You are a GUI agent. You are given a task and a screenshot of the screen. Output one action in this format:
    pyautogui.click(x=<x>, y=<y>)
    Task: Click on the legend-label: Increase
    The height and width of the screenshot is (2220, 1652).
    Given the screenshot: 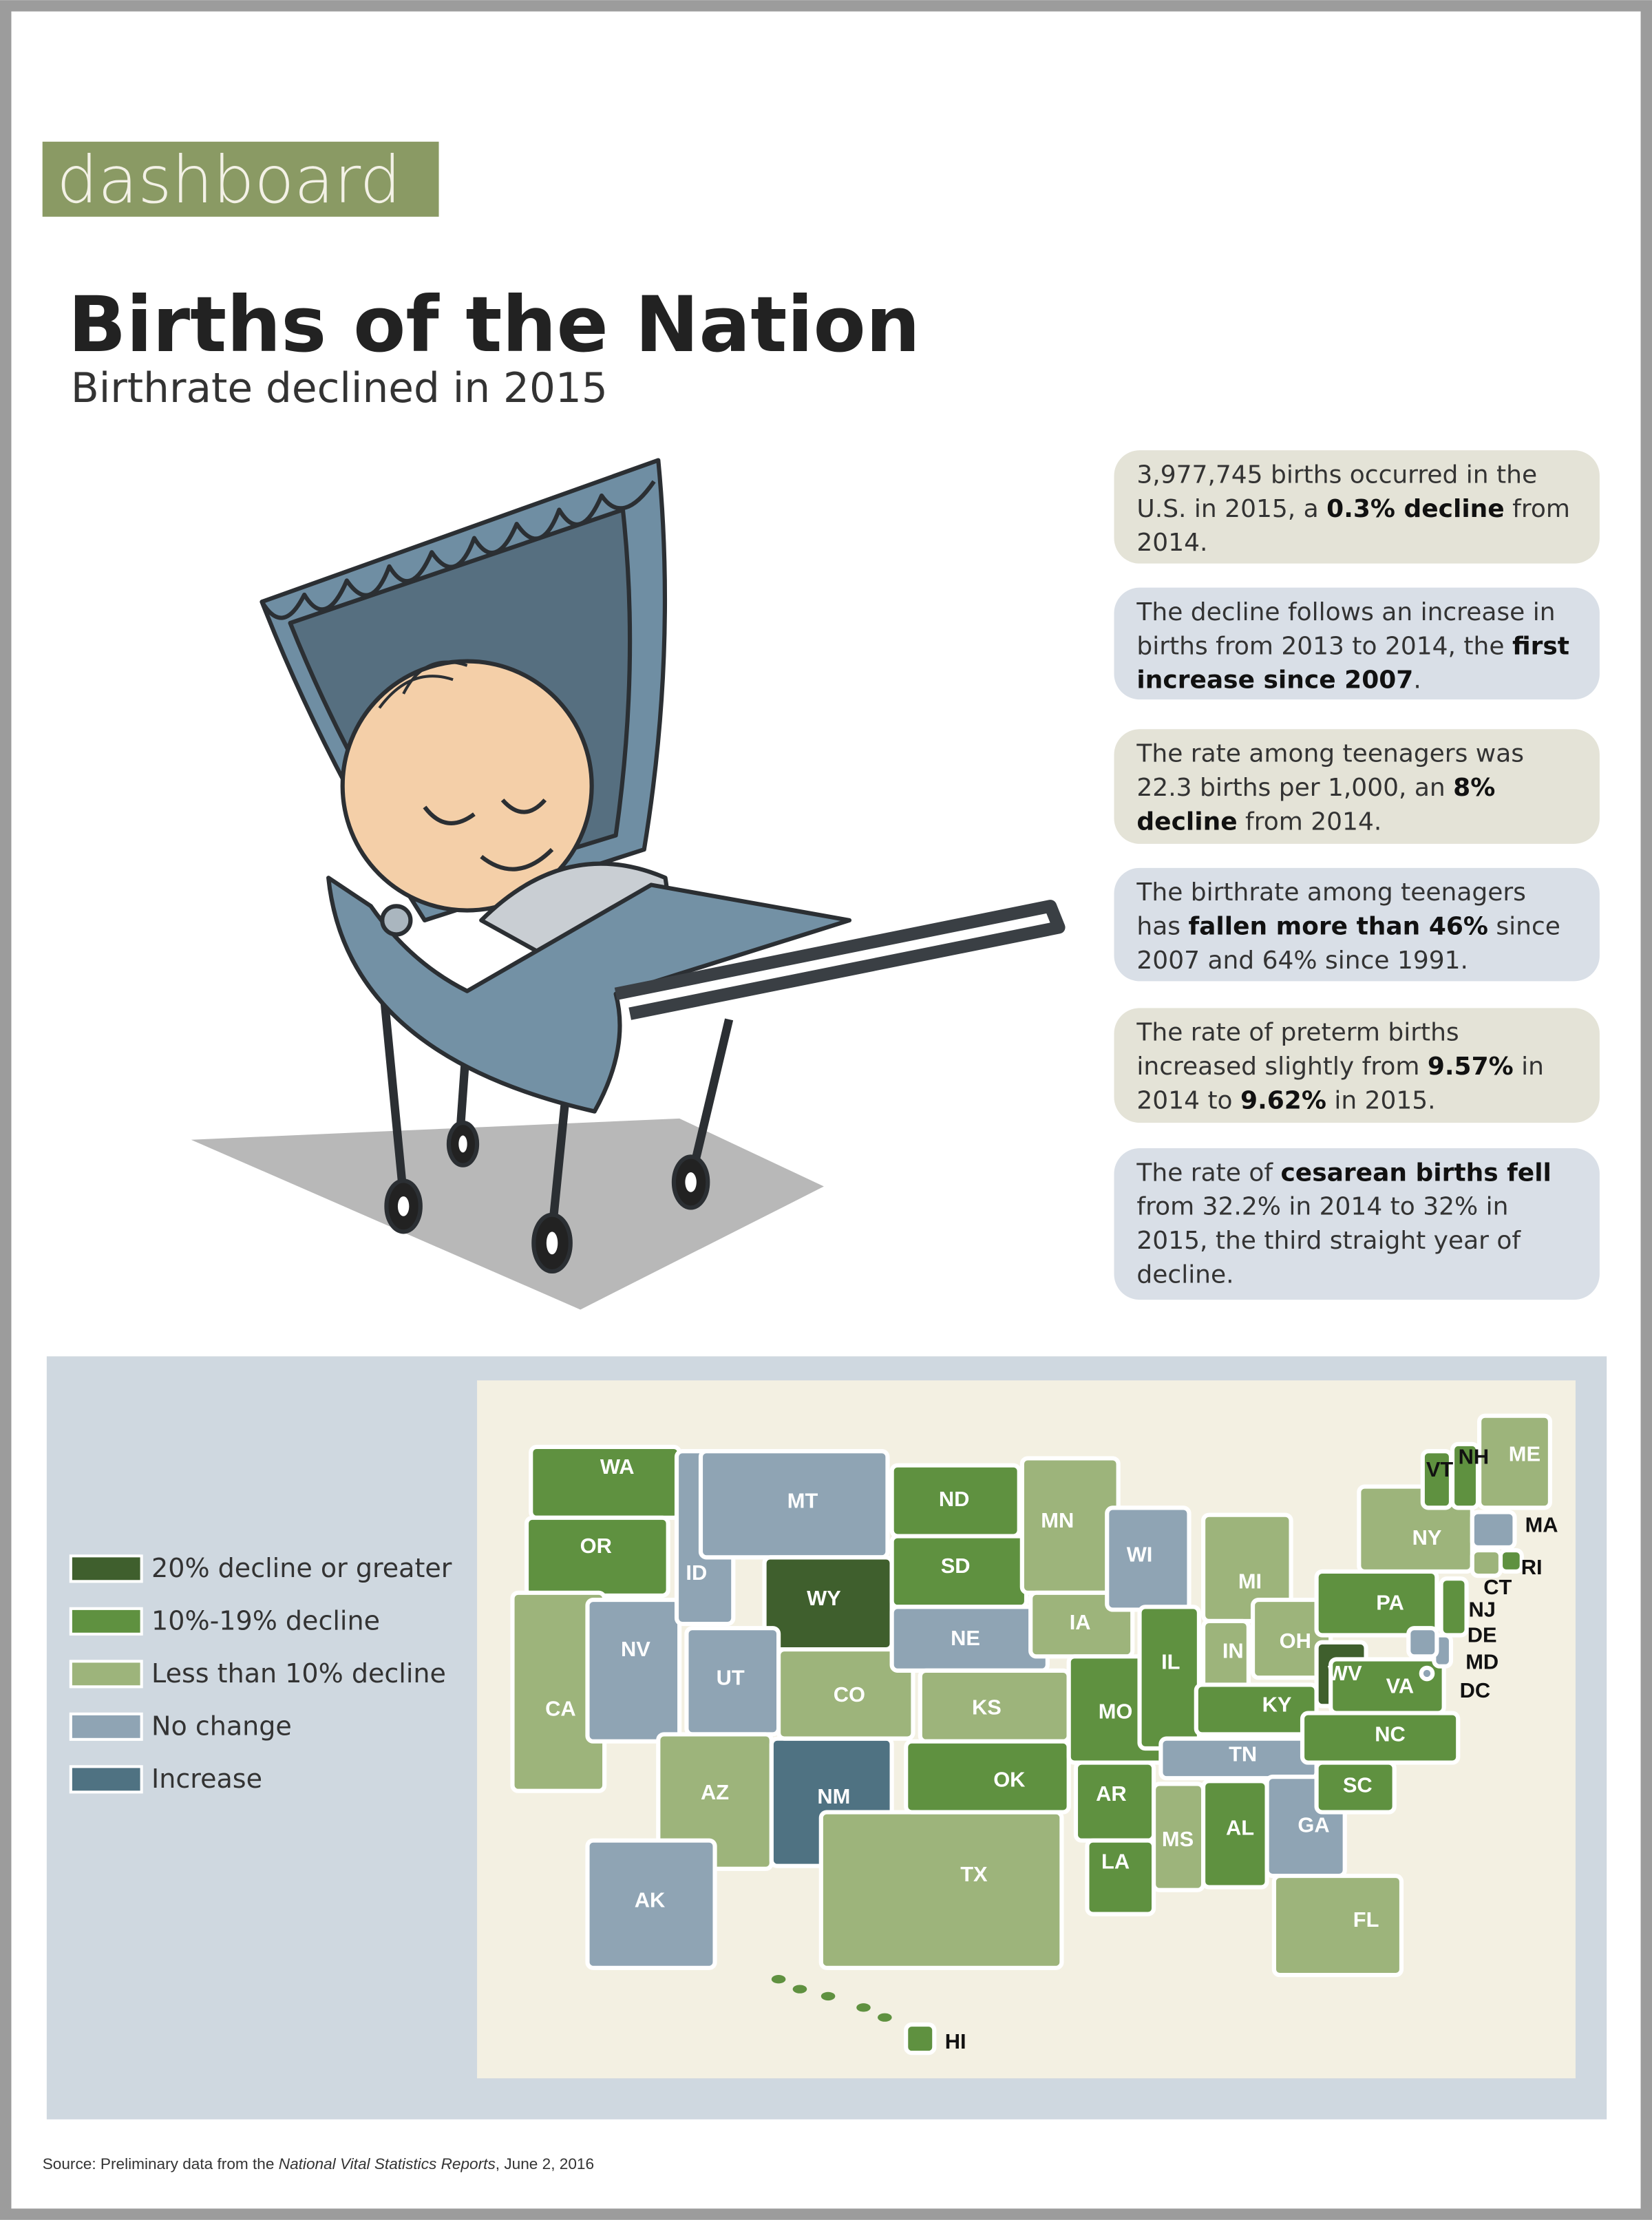 What is the action you would take?
    pyautogui.click(x=206, y=1779)
    